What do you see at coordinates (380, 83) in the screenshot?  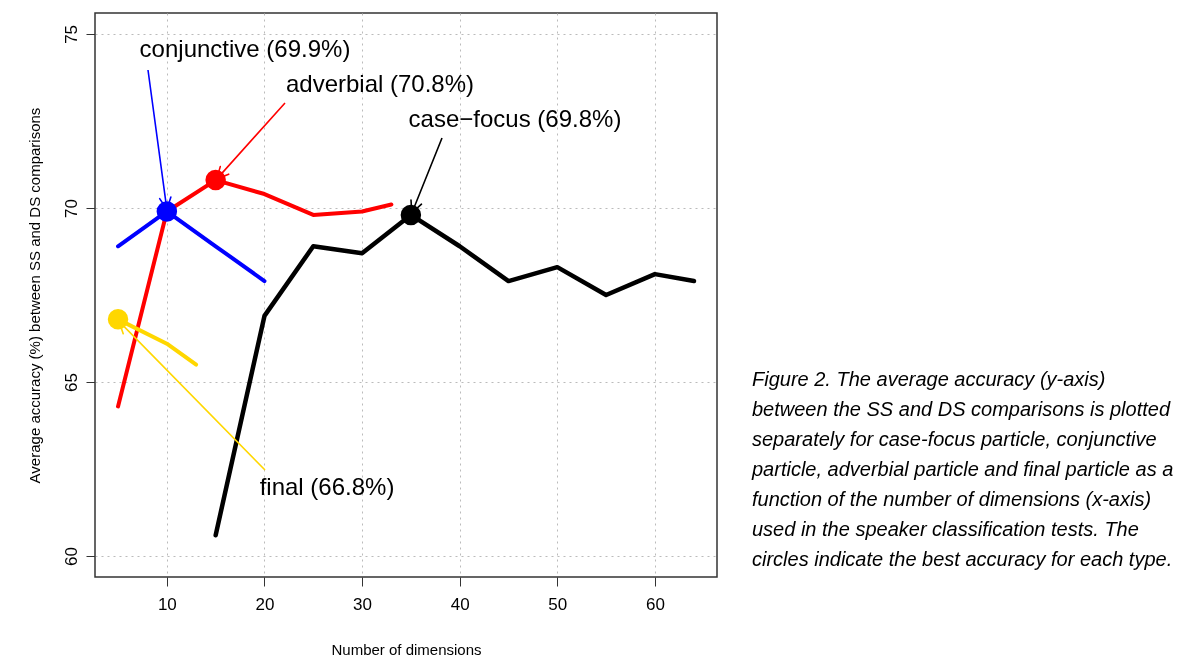 I see `annotation: adverbial (70.8%)` at bounding box center [380, 83].